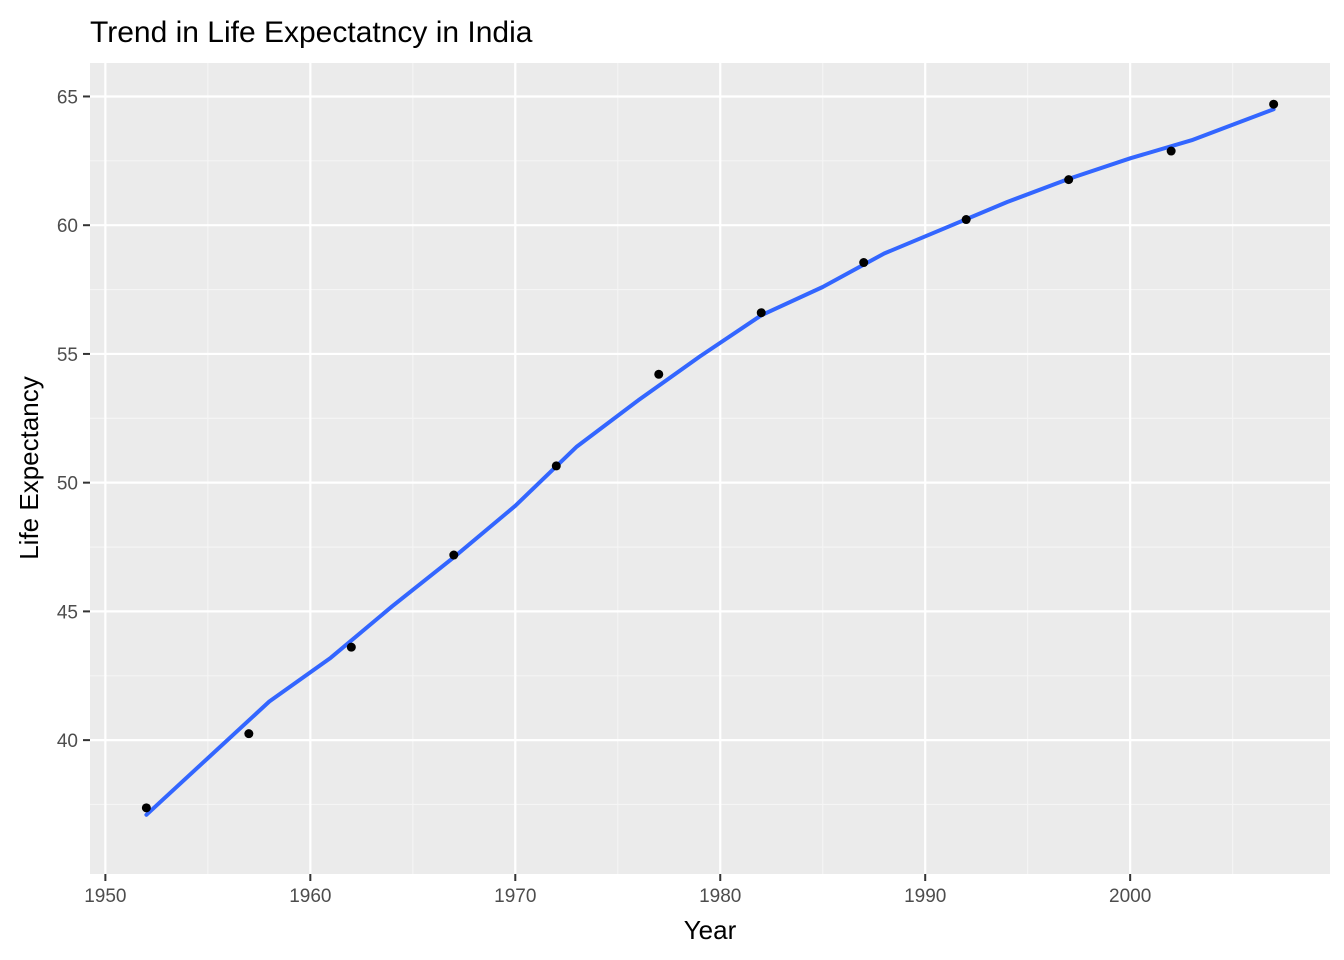  What do you see at coordinates (310, 896) in the screenshot?
I see `x-tick-label: 1960` at bounding box center [310, 896].